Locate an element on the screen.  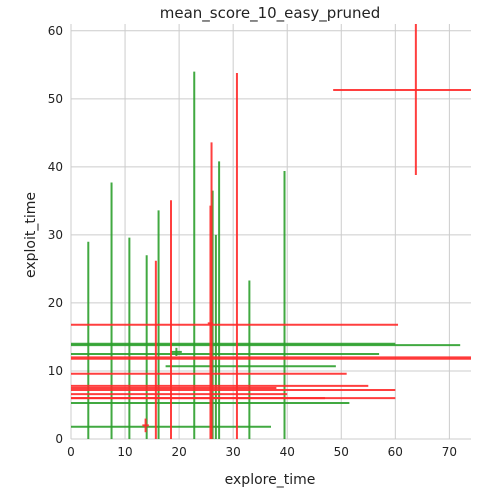
x-tick-label: 30 is located at coordinates (233, 452).